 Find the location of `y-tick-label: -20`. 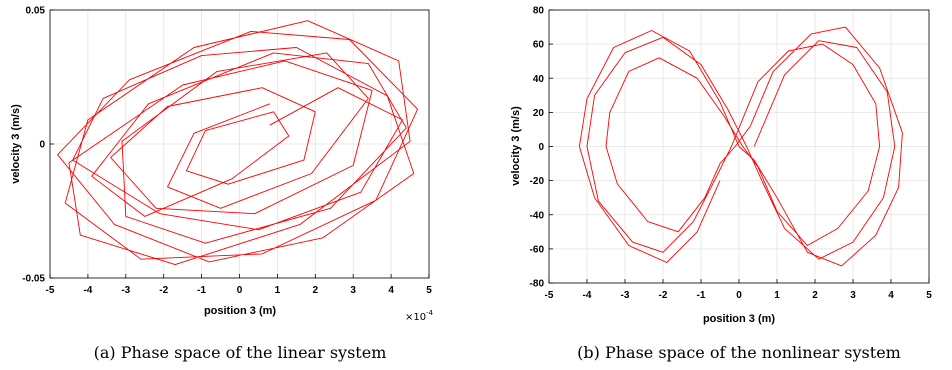

y-tick-label: -20 is located at coordinates (537, 181).